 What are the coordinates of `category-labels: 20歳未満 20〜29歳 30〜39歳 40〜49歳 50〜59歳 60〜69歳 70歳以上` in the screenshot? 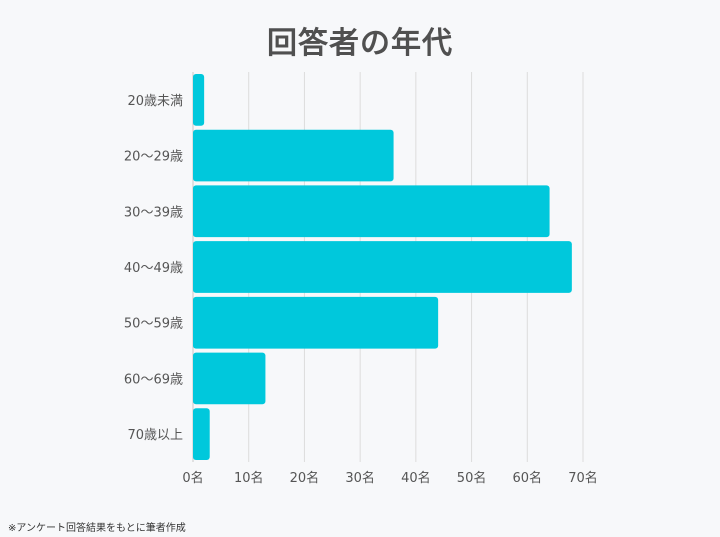 It's located at (153, 268).